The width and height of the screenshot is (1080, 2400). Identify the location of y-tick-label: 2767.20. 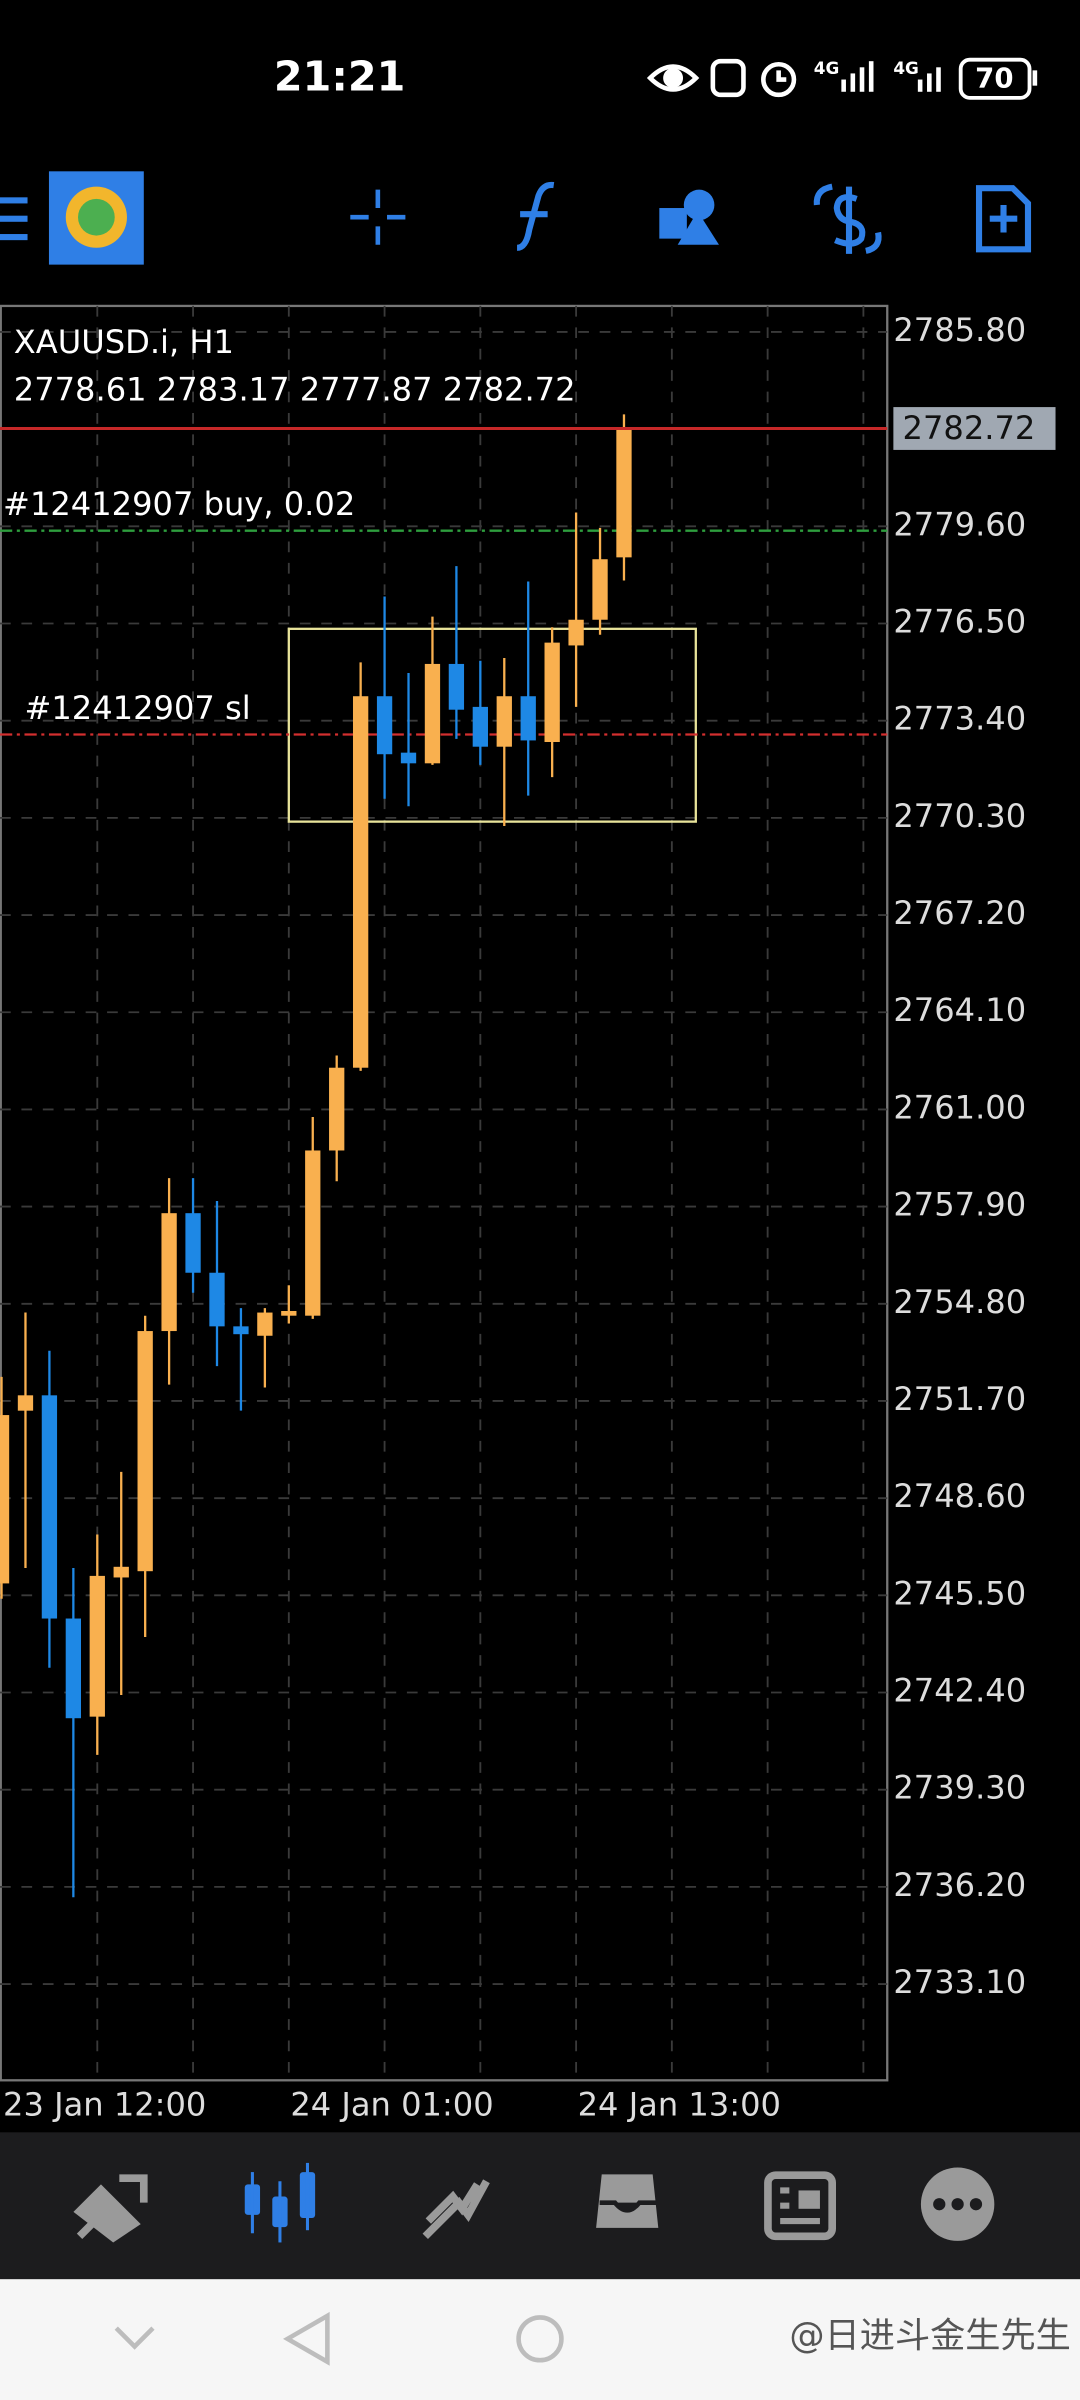
(959, 913).